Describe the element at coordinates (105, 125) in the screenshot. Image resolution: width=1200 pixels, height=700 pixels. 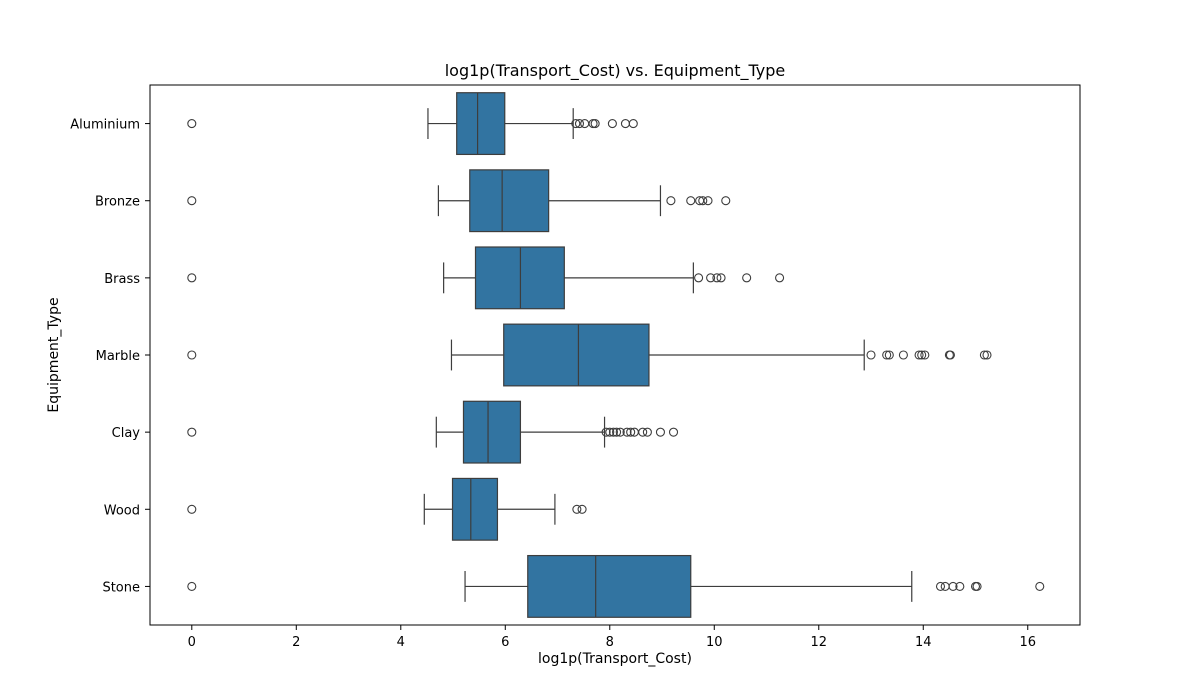
I see `y-tick-label: Aluminium` at that location.